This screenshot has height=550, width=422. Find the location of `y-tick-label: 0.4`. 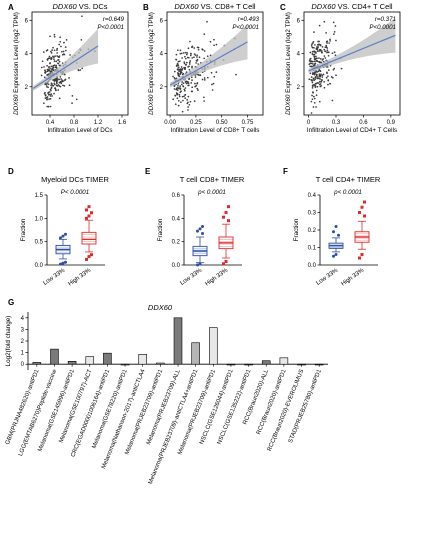

y-tick-label: 0.4 is located at coordinates (176, 219).